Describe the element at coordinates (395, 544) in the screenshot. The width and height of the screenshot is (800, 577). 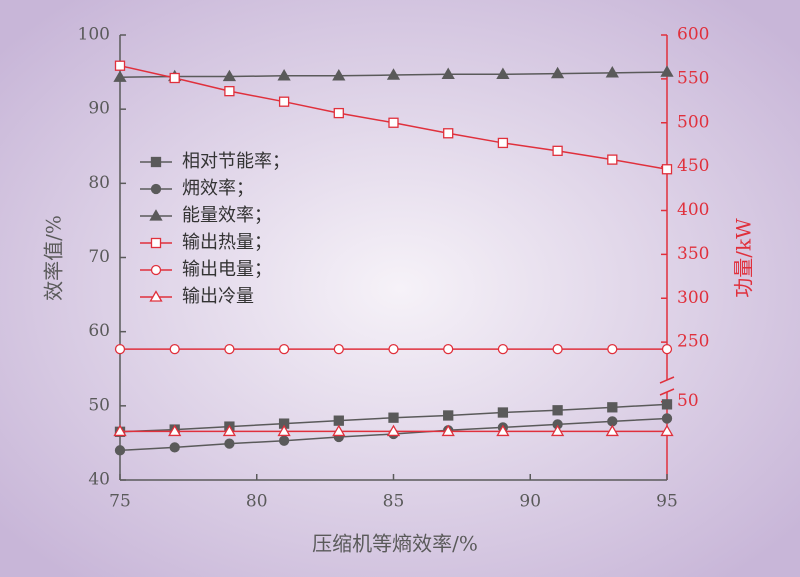
I see `x-axis-label: 压缩机等熵效率/%` at that location.